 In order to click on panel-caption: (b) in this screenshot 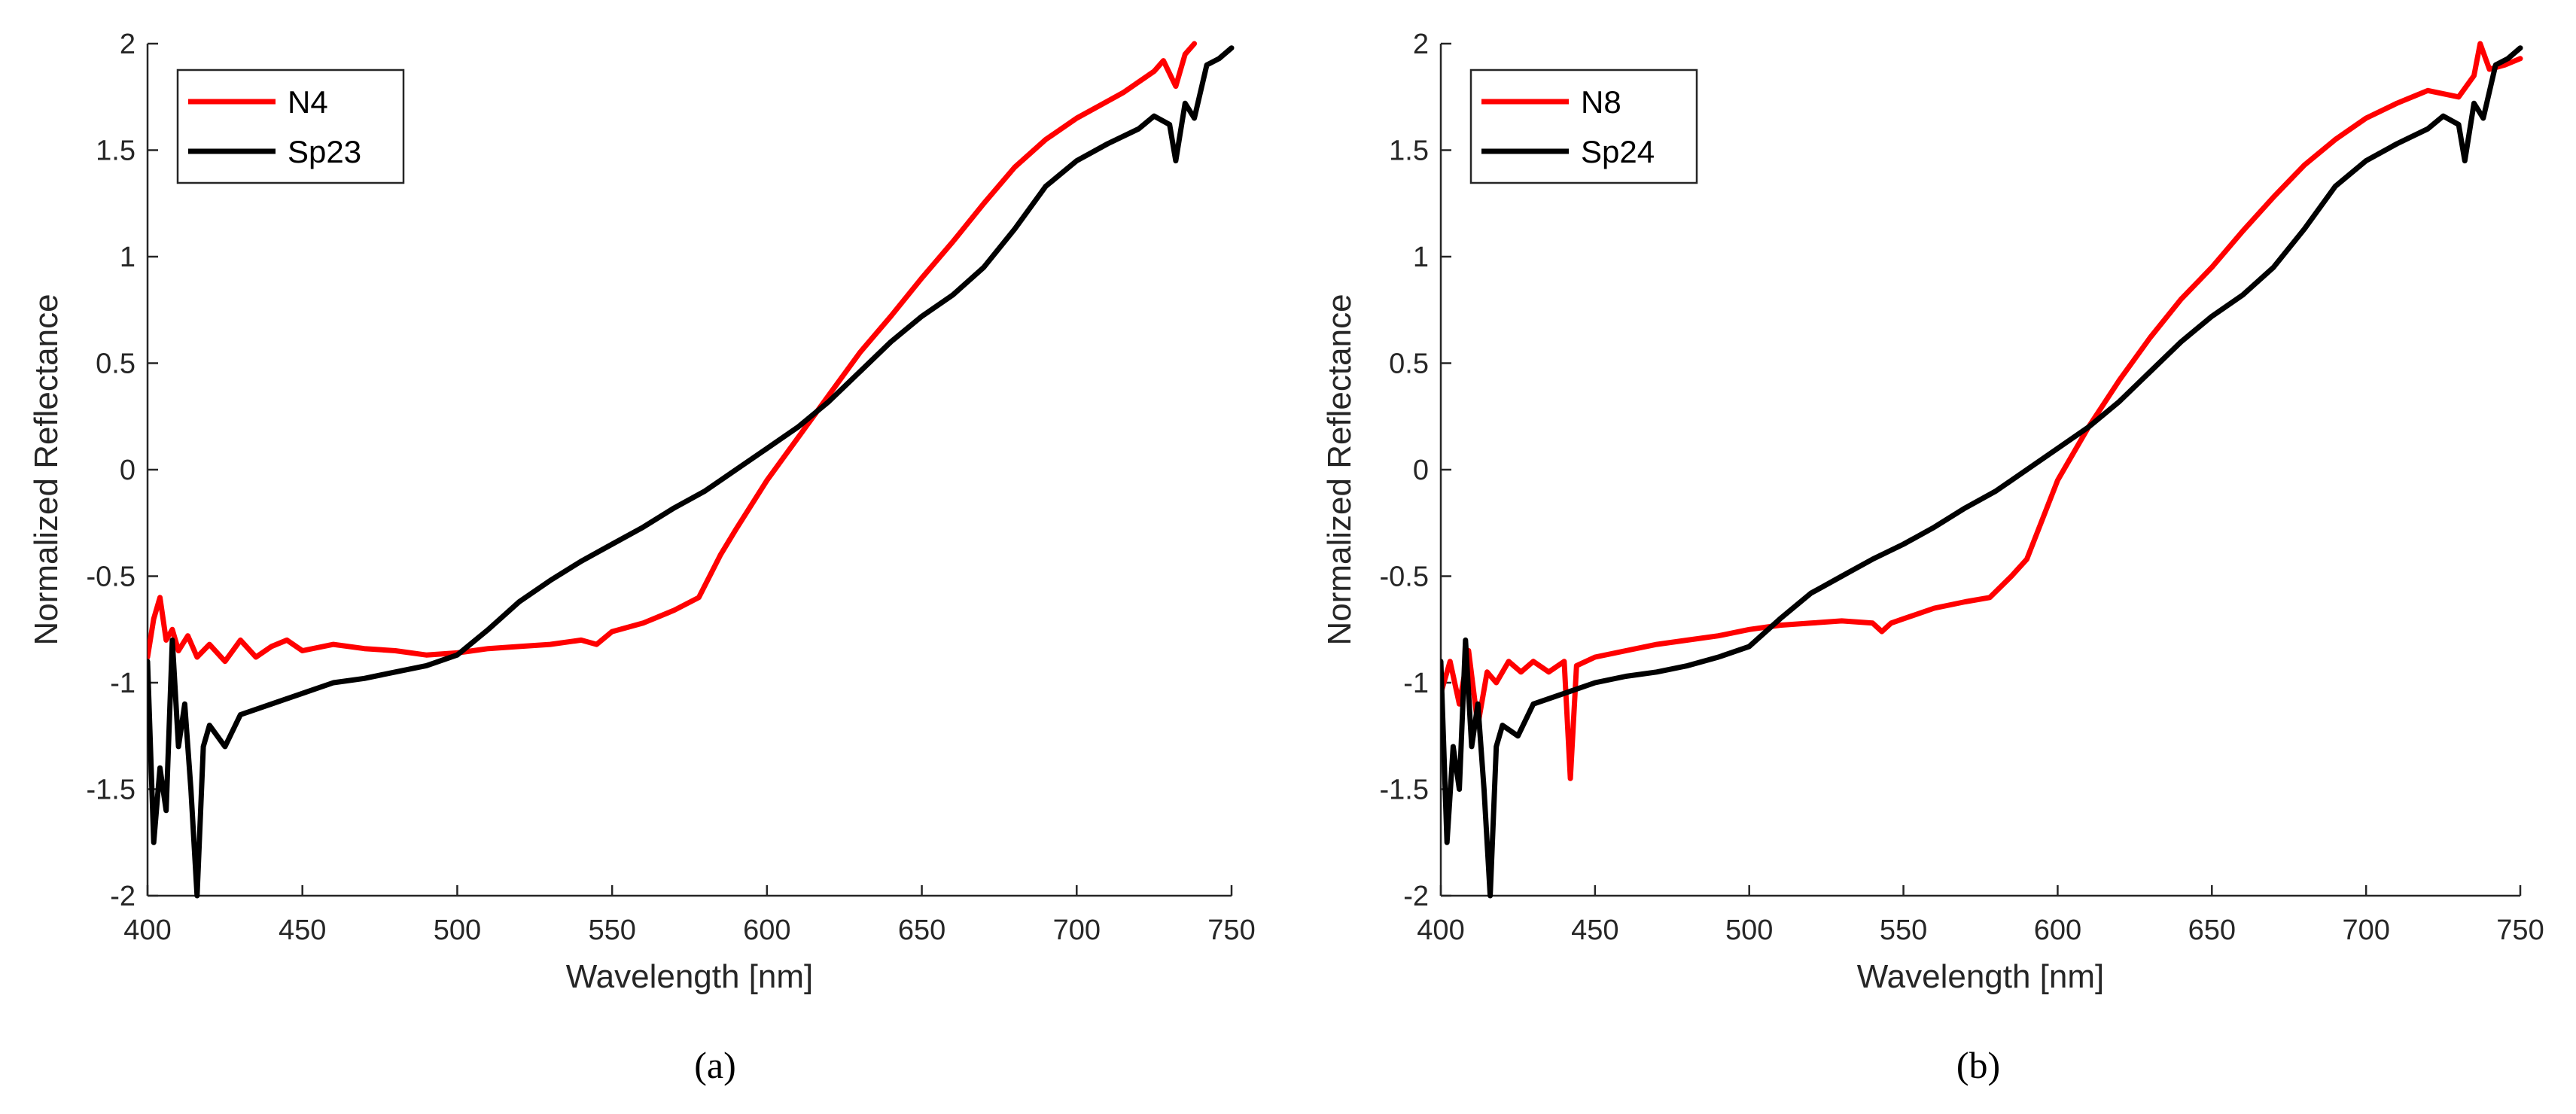, I will do `click(1978, 1065)`.